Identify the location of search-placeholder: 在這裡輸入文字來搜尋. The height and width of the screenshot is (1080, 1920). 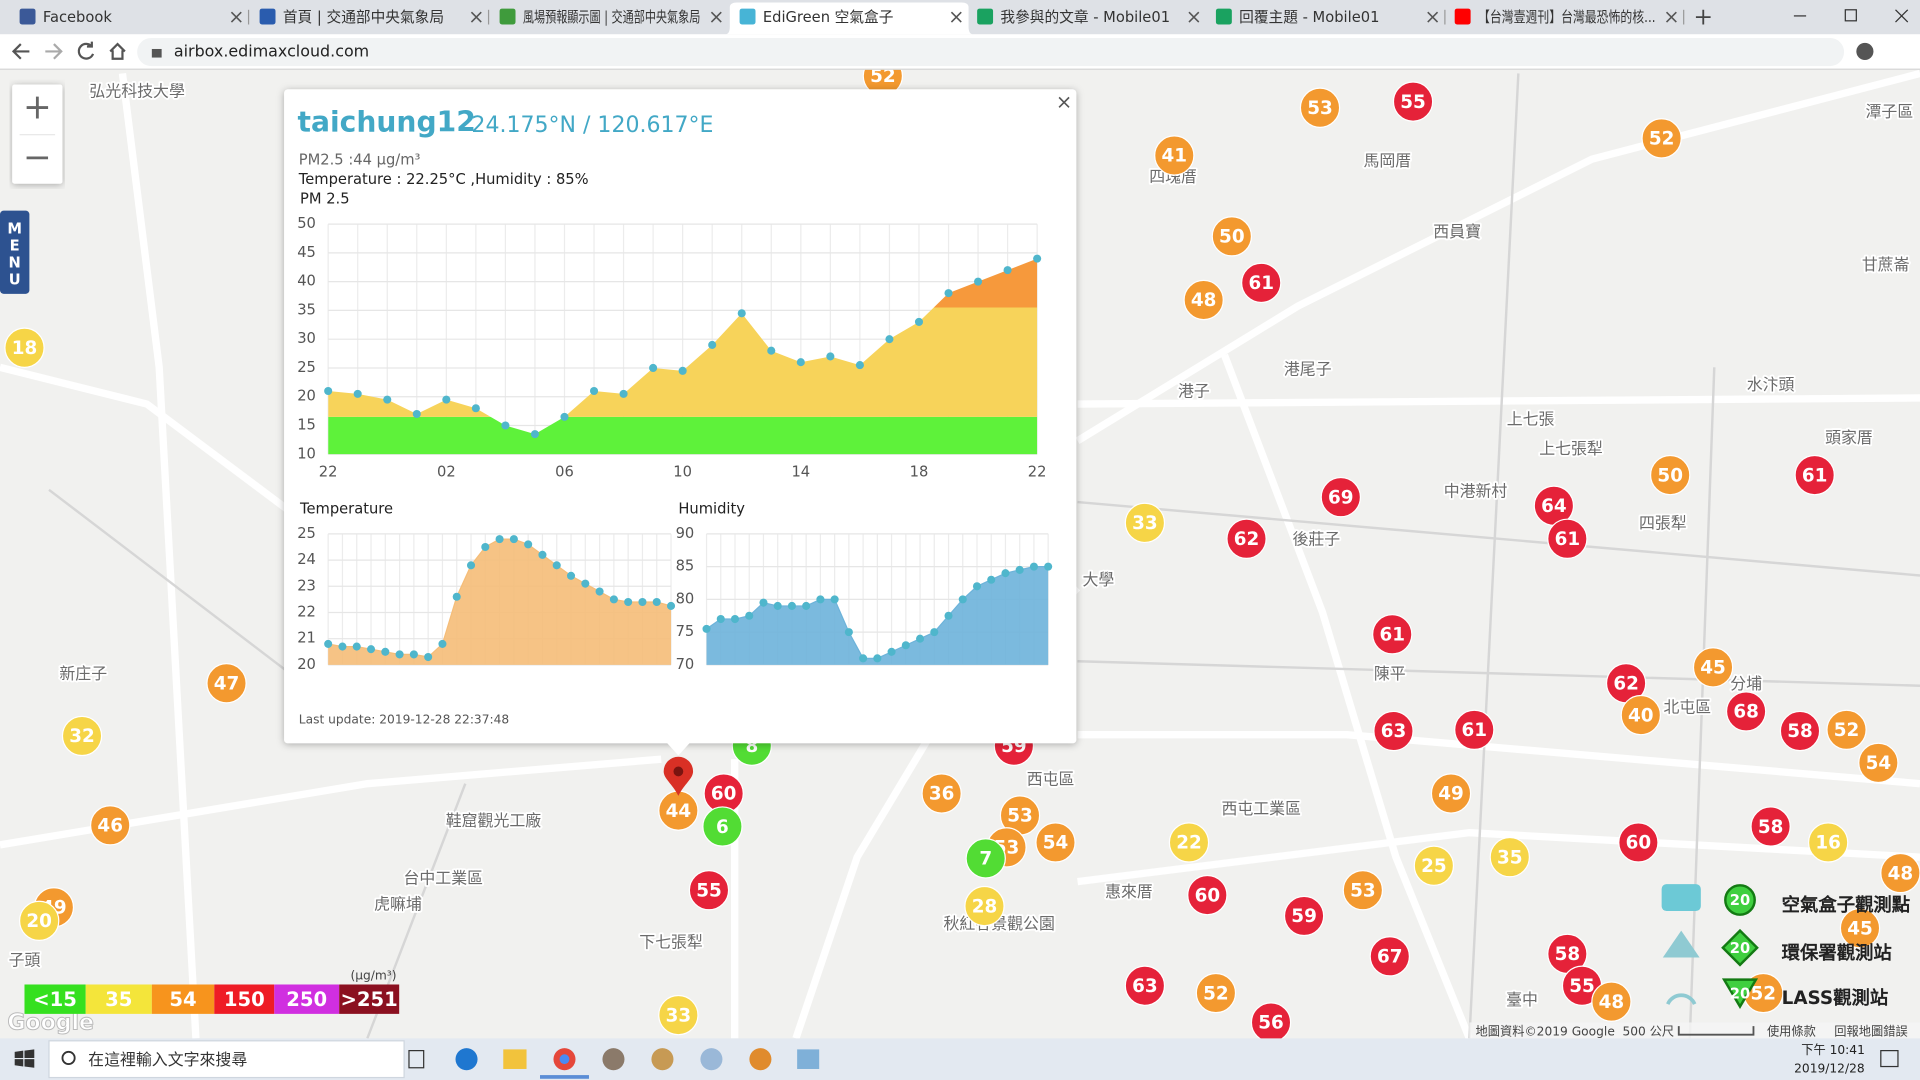
(167, 1059).